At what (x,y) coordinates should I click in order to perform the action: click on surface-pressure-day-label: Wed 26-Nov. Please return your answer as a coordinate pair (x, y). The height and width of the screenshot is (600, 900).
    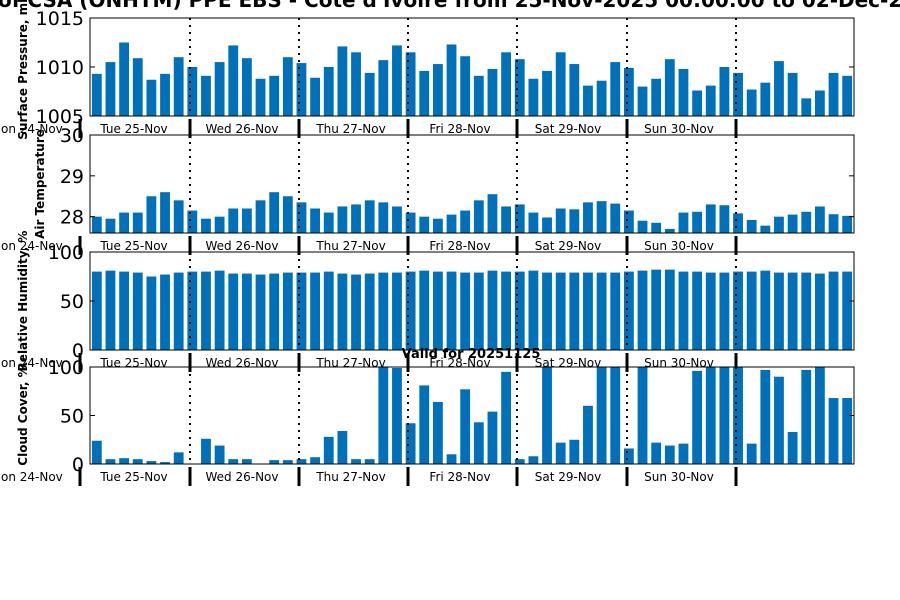
    Looking at the image, I should click on (242, 129).